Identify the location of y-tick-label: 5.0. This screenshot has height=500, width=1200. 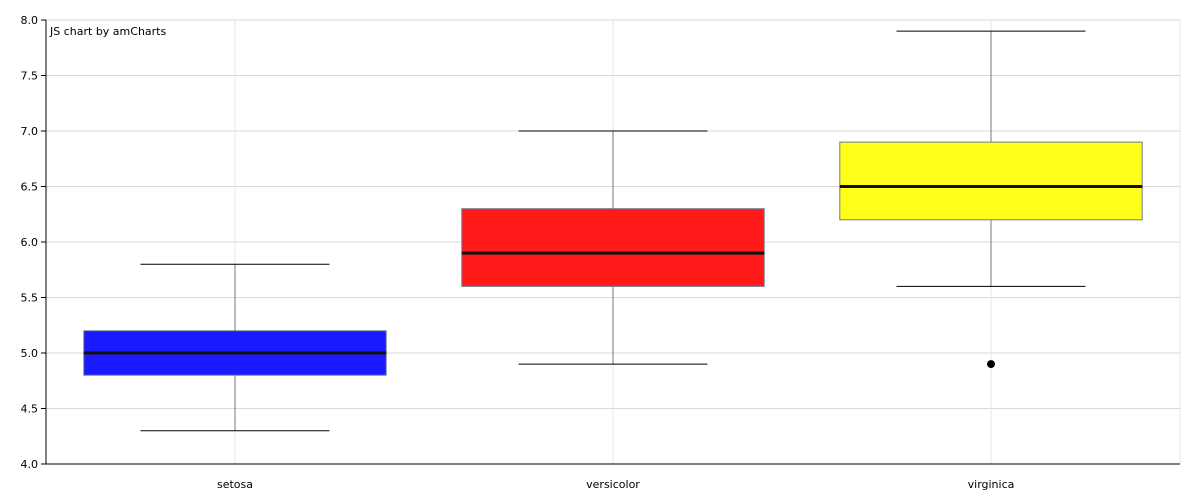
(30, 353).